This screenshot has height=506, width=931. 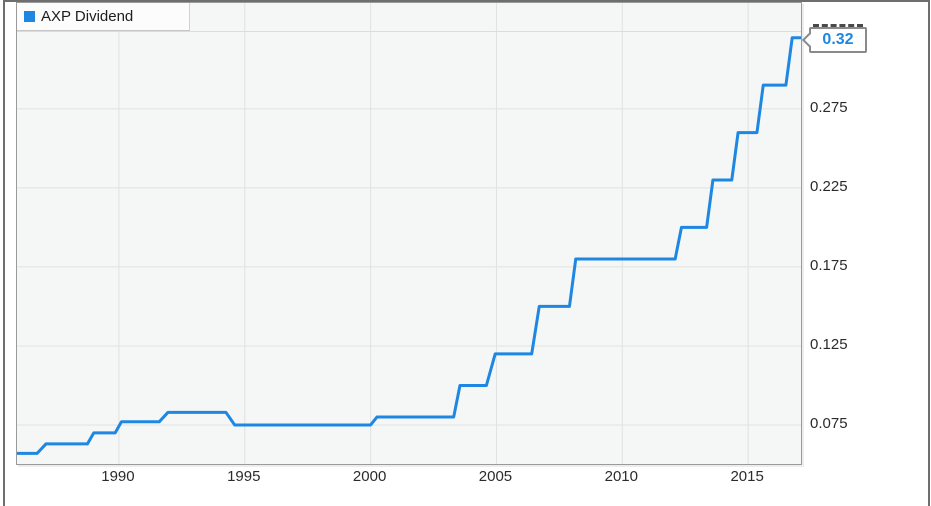 What do you see at coordinates (369, 476) in the screenshot?
I see `tick-label-x: 2000` at bounding box center [369, 476].